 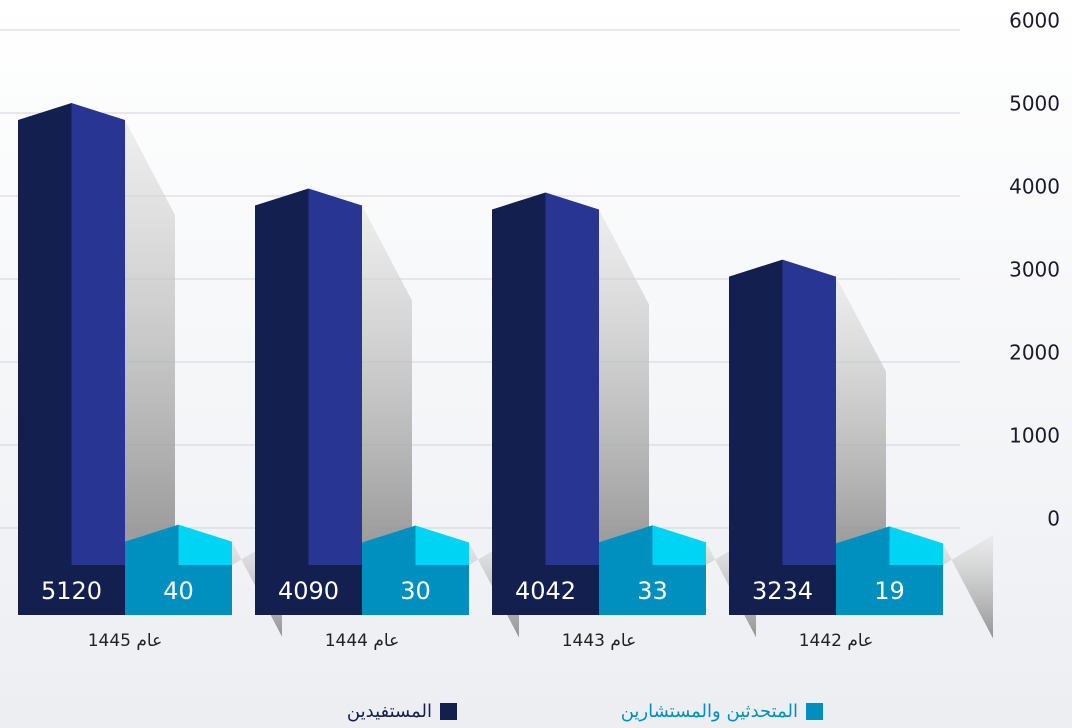 I want to click on y-tick-label: 1000, so click(x=1034, y=436).